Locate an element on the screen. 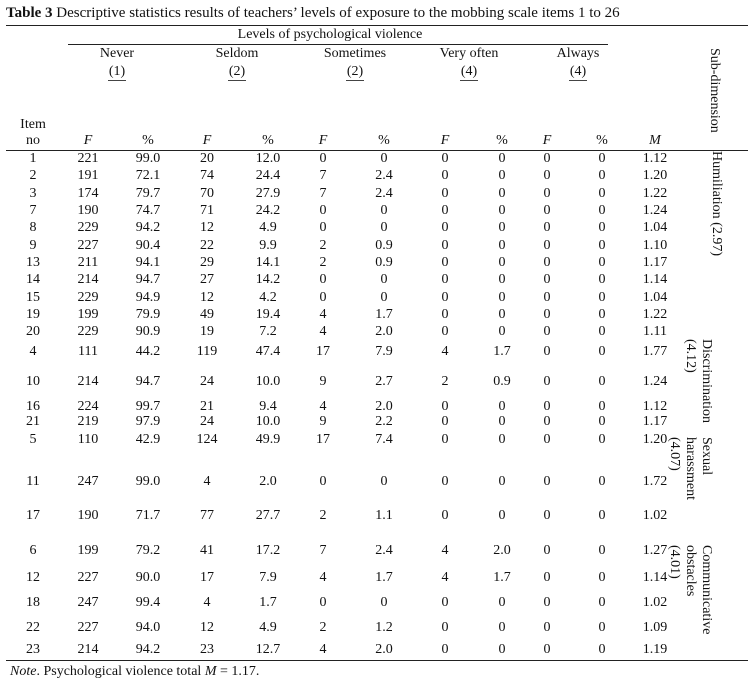  item-no-header-line2: no is located at coordinates (33, 140).